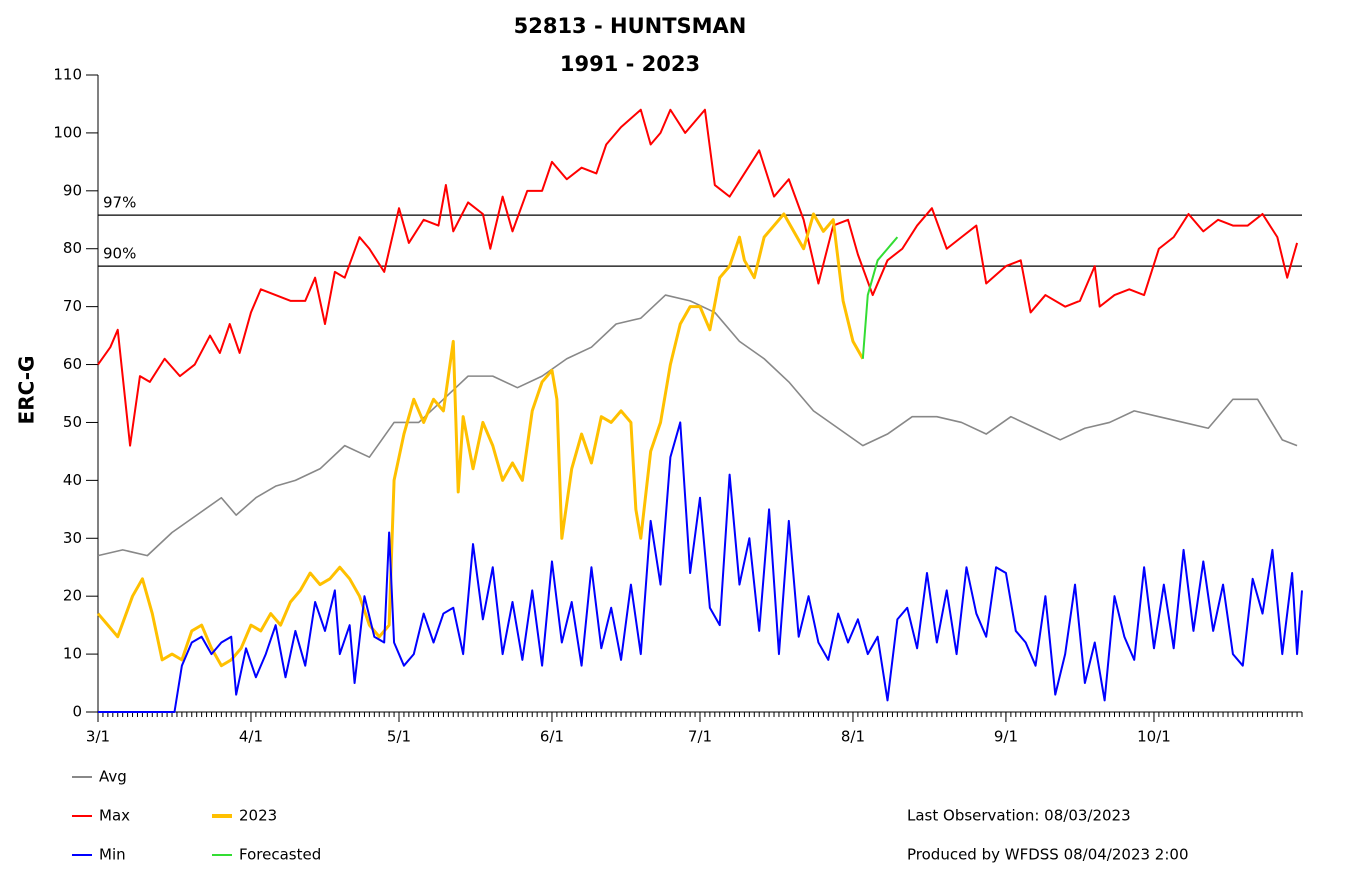  Describe the element at coordinates (72, 422) in the screenshot. I see `y-tick-label: 50` at that location.